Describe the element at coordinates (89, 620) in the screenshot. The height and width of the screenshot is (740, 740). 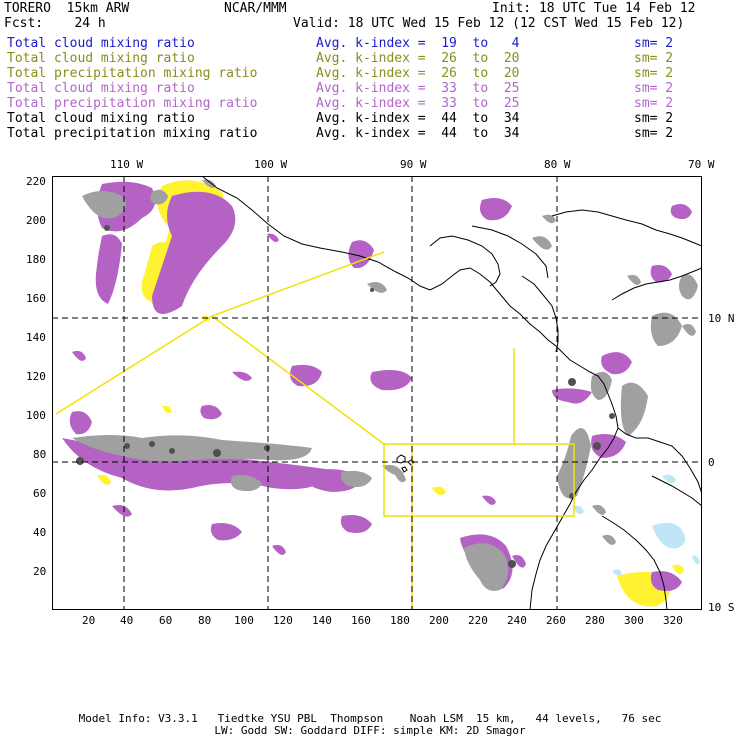
I see `x-tick-label: 20` at that location.